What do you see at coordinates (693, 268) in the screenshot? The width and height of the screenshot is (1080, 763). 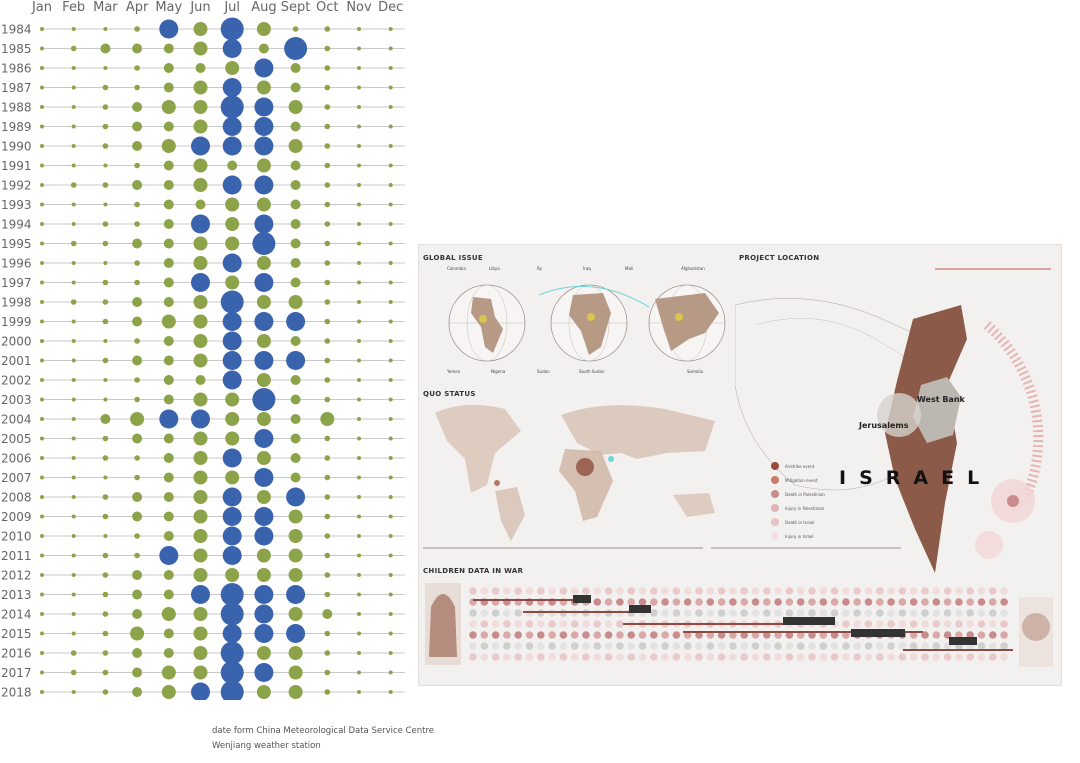 I see `globe-label-afghanistan: Afghanistan` at bounding box center [693, 268].